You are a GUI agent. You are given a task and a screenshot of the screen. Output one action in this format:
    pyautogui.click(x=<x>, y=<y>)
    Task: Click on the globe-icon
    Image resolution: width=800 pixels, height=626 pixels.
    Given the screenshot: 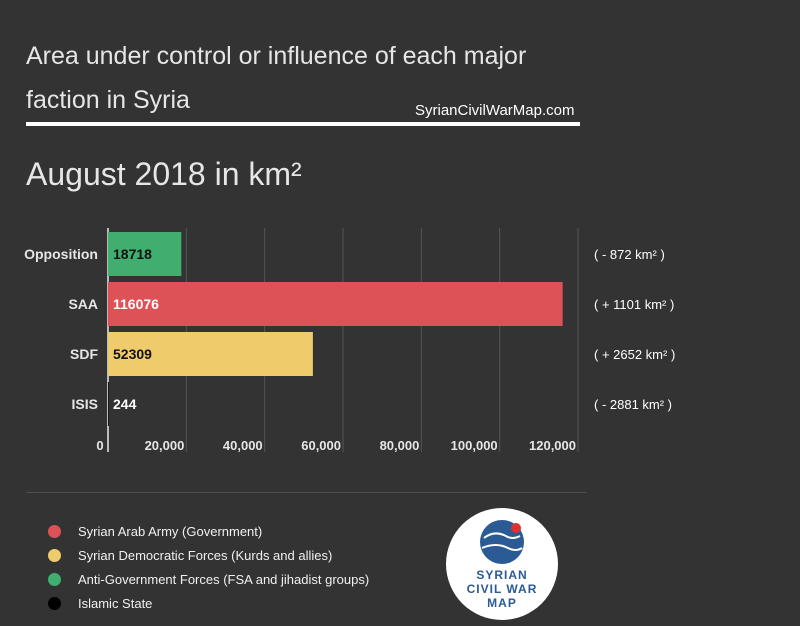 What is the action you would take?
    pyautogui.click(x=502, y=542)
    